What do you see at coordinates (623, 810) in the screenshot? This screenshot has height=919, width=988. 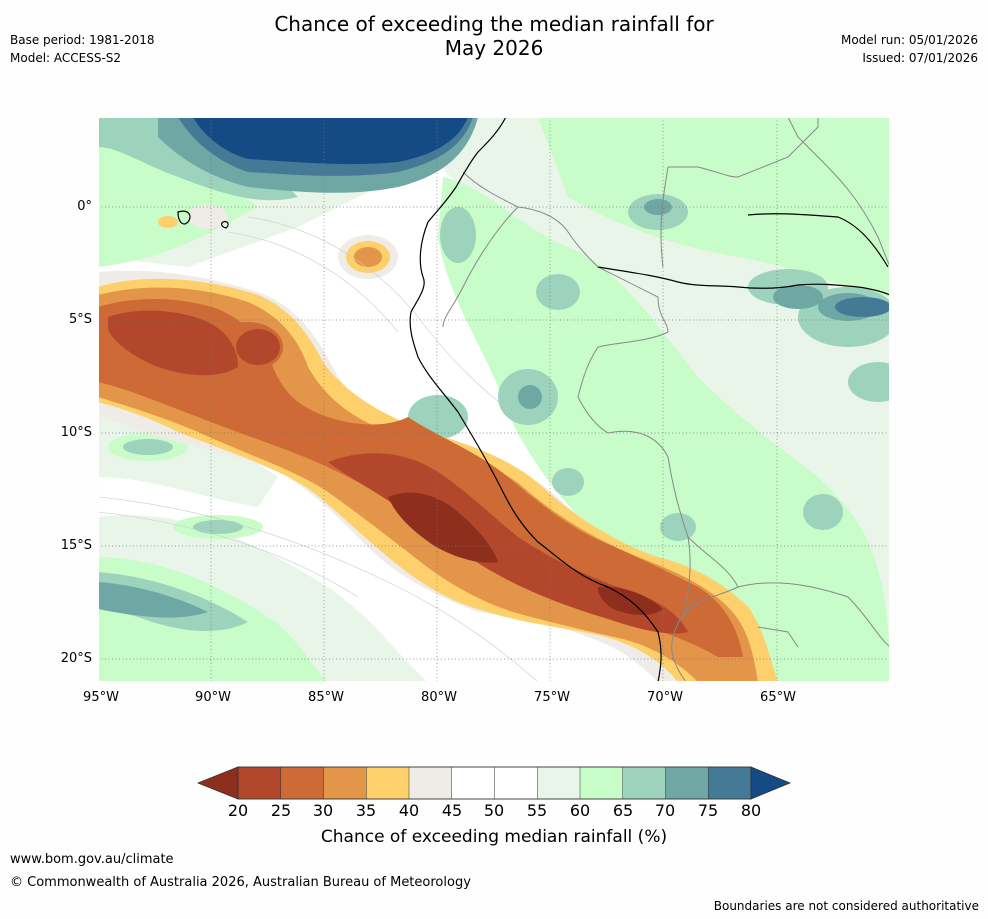 I see `colorbar-tick-65: 65` at bounding box center [623, 810].